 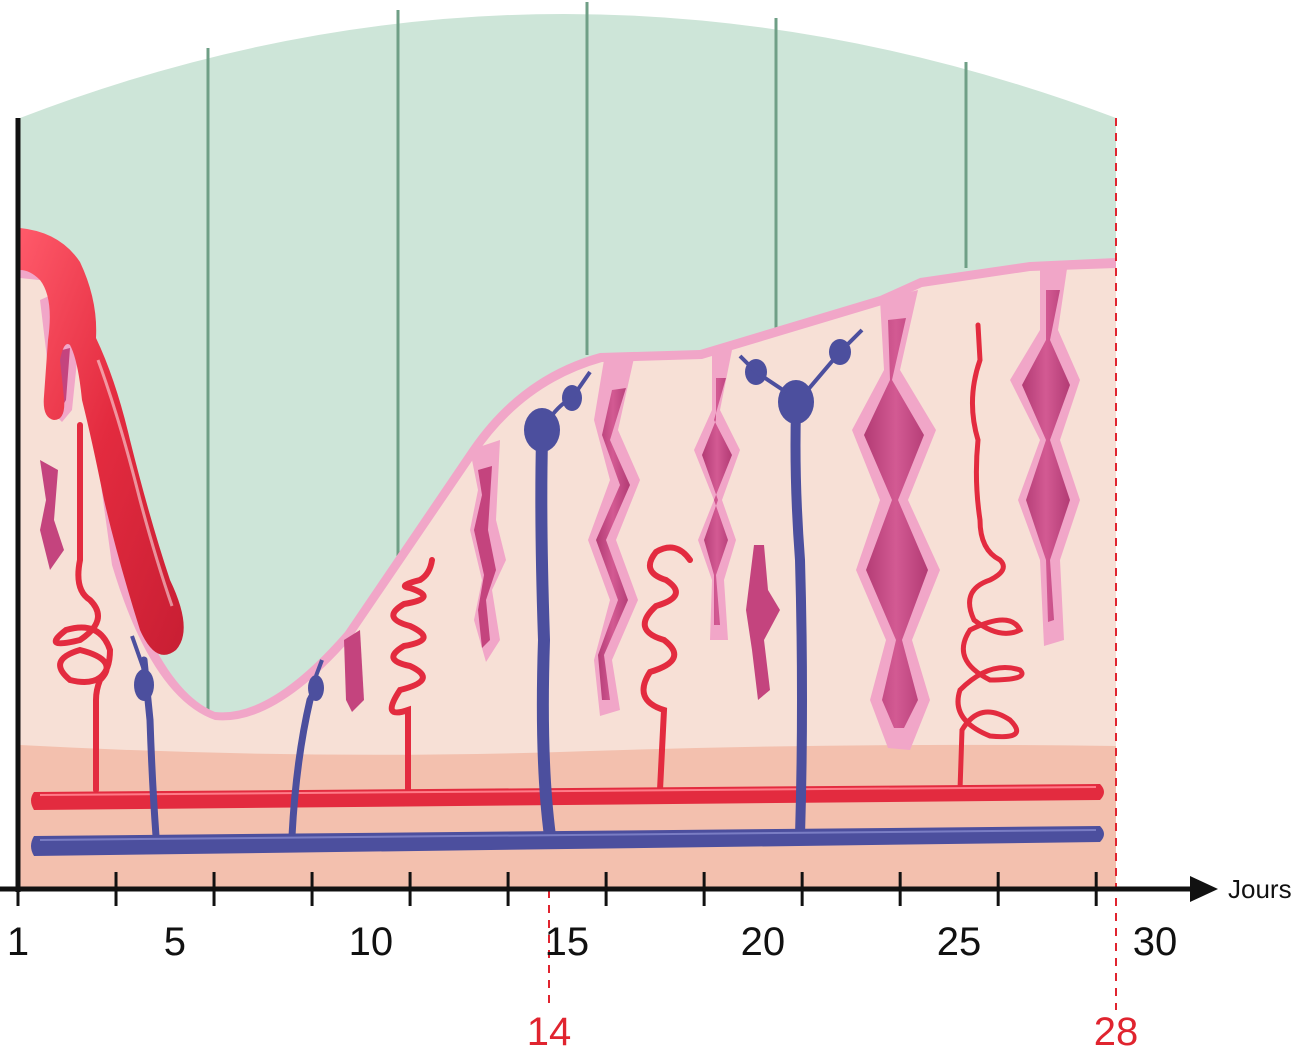 What do you see at coordinates (717, 501) in the screenshot?
I see `gland-day-18-inner` at bounding box center [717, 501].